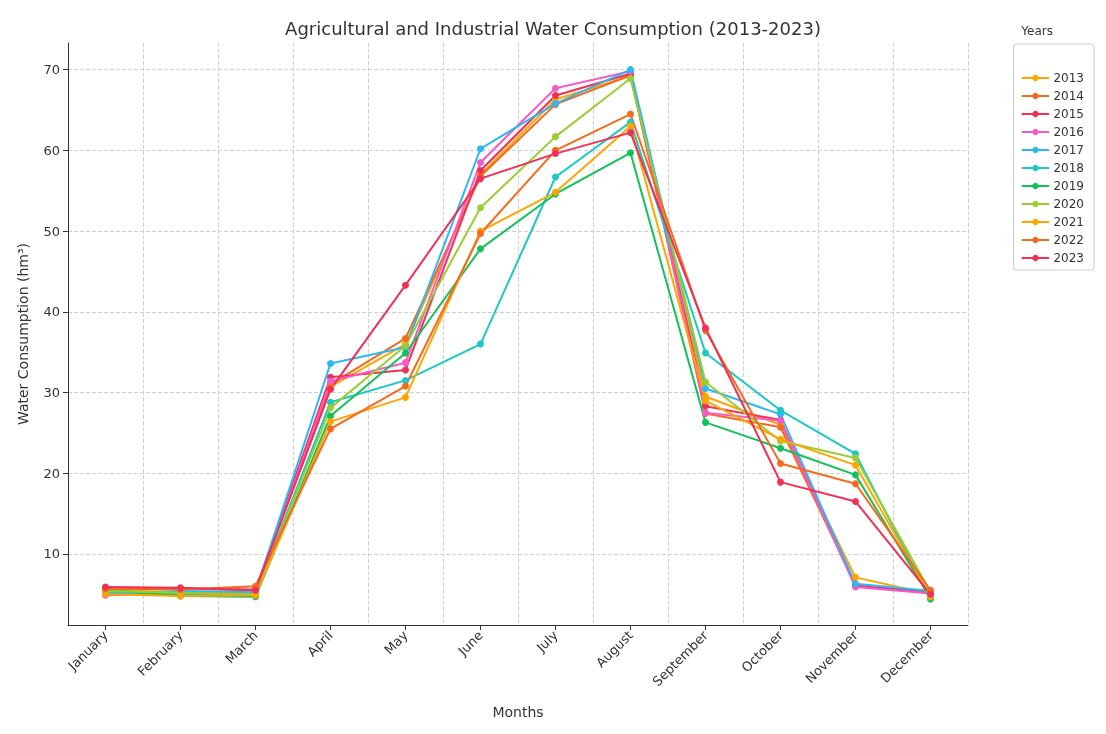 This screenshot has height=734, width=1106. What do you see at coordinates (1069, 132) in the screenshot?
I see `legend-label: 2016` at bounding box center [1069, 132].